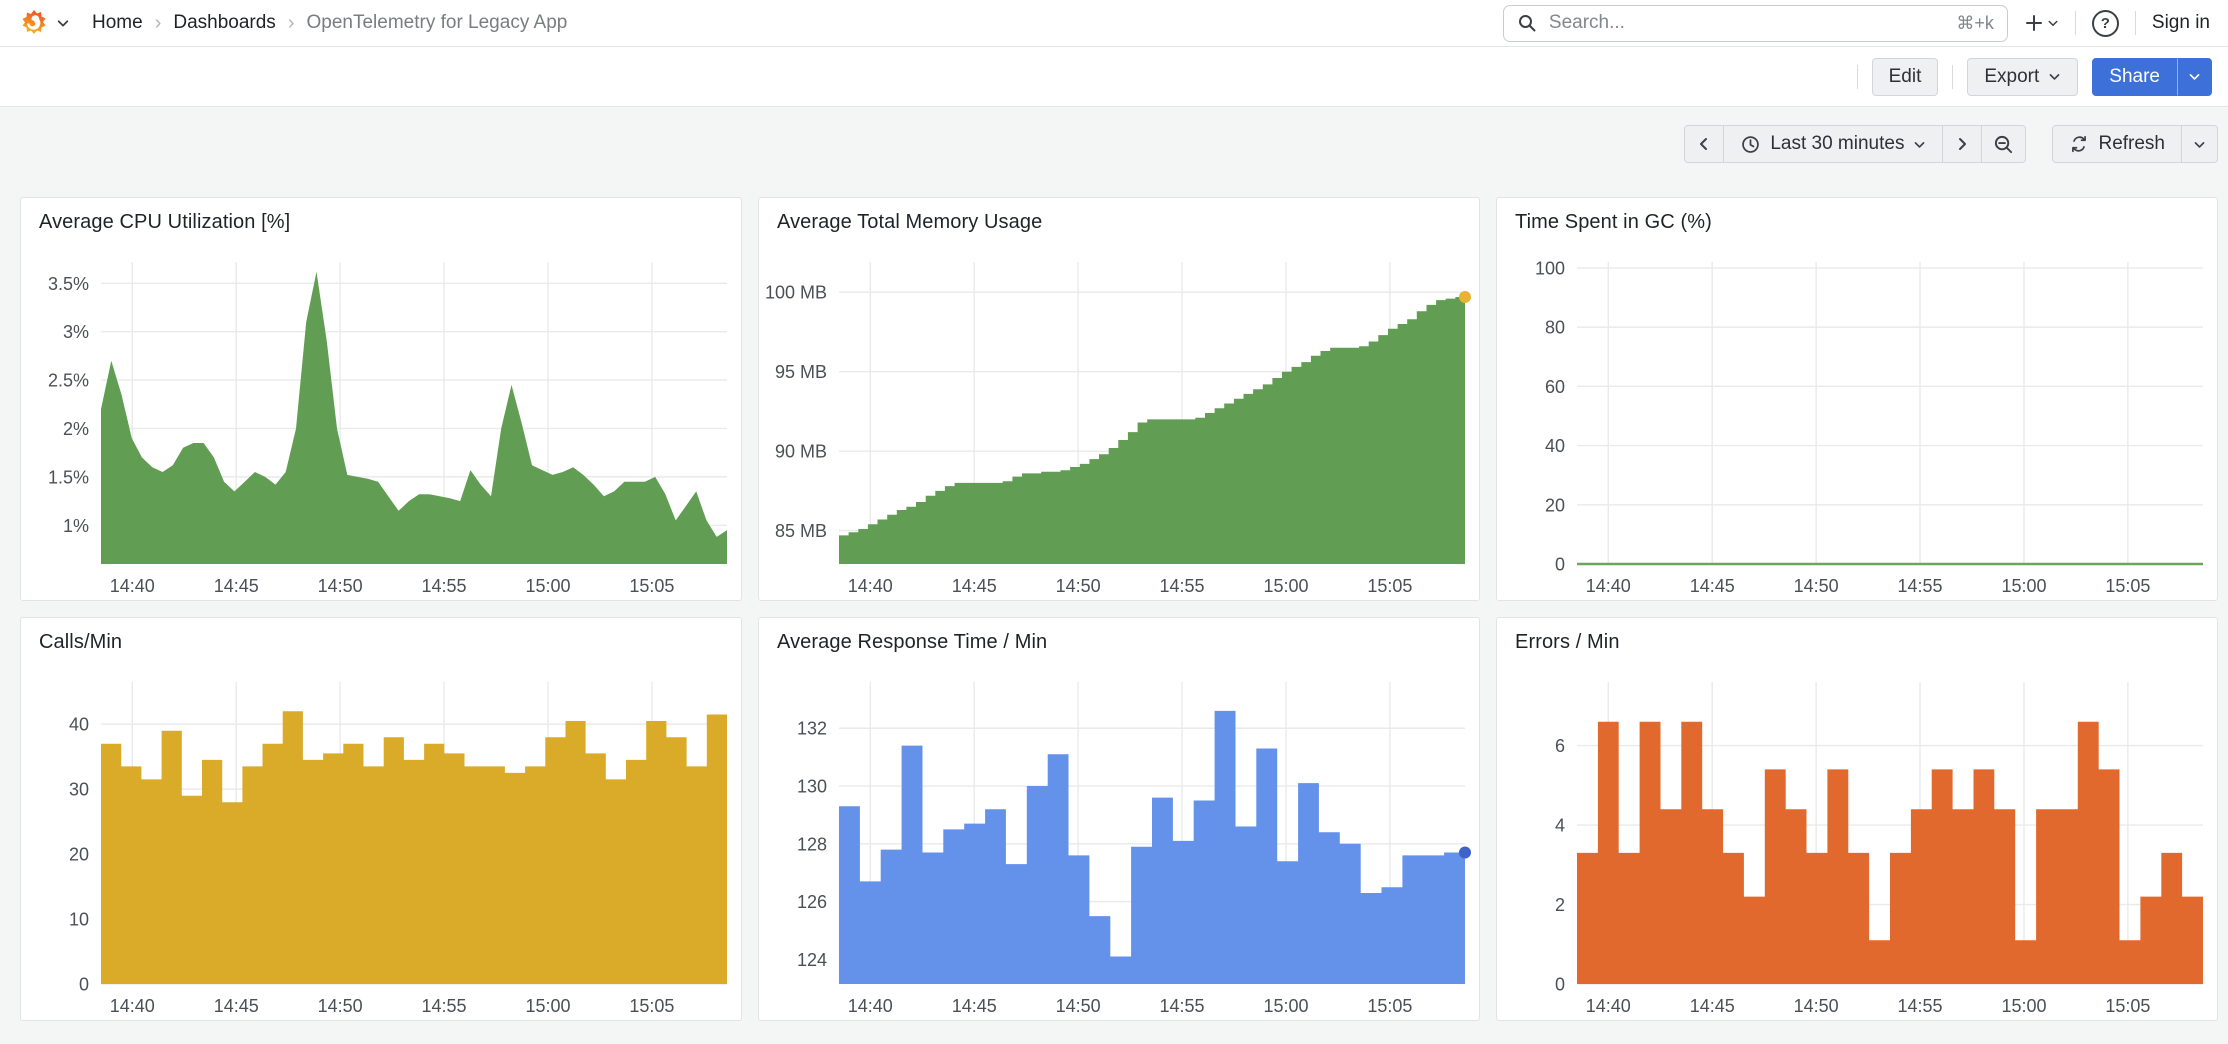  I want to click on time-controls: Last 30 minutes Refresh, so click(1109, 144).